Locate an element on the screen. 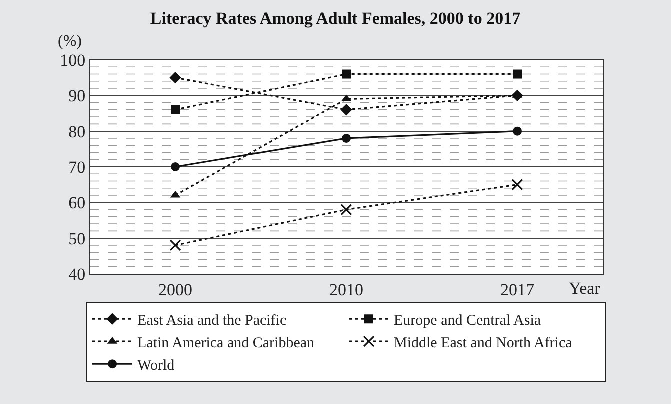 The image size is (671, 404). x-axis-title: Year is located at coordinates (585, 288).